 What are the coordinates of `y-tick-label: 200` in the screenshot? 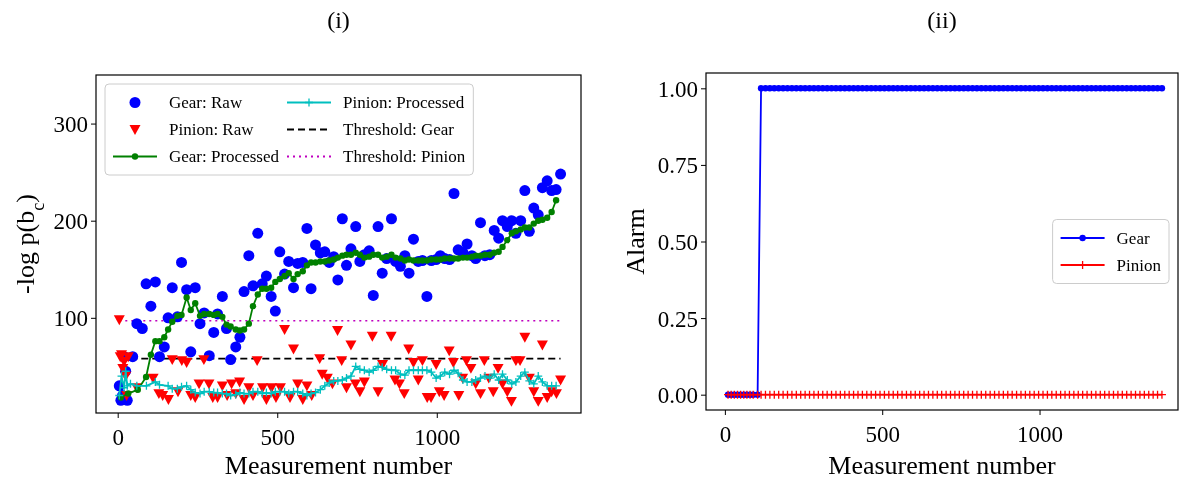 It's located at (70, 222).